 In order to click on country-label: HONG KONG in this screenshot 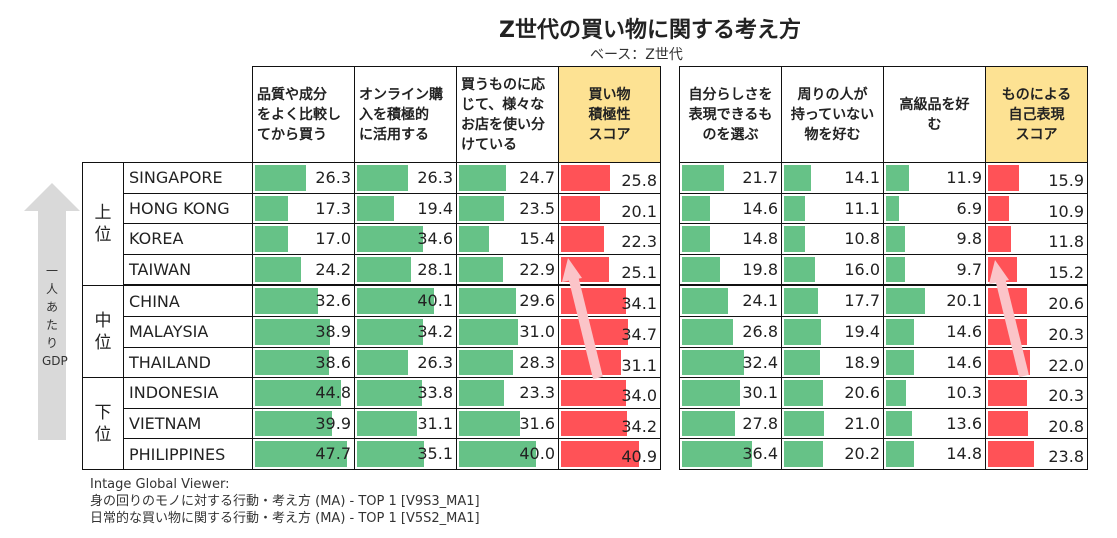, I will do `click(188, 208)`.